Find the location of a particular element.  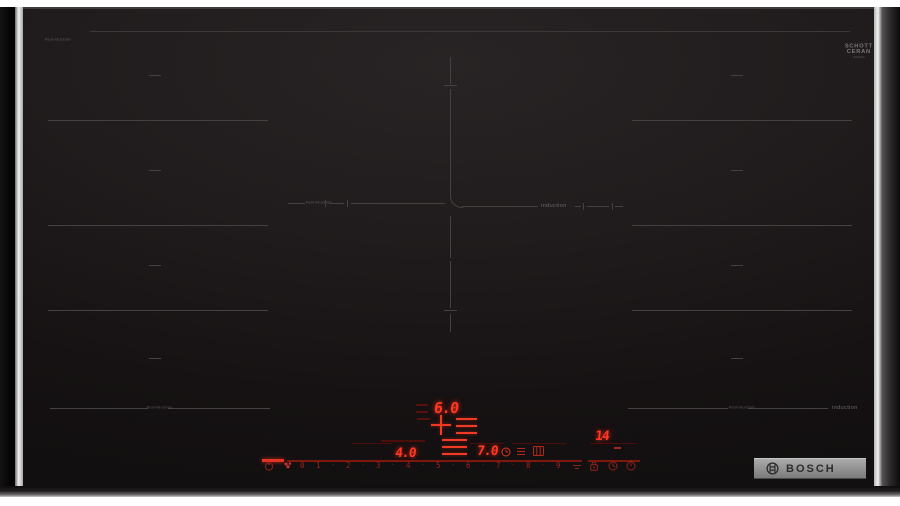

flex-print-center: flexInduction is located at coordinates (319, 202).